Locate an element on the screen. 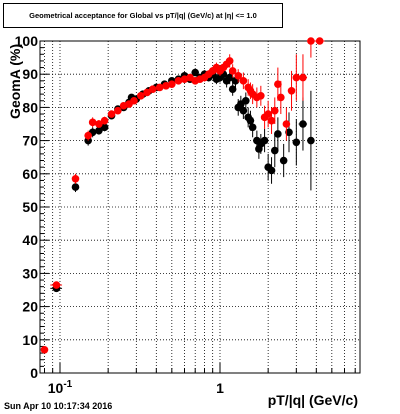 This screenshot has height=414, width=400. x-tick-label: 10-1 is located at coordinates (60, 387).